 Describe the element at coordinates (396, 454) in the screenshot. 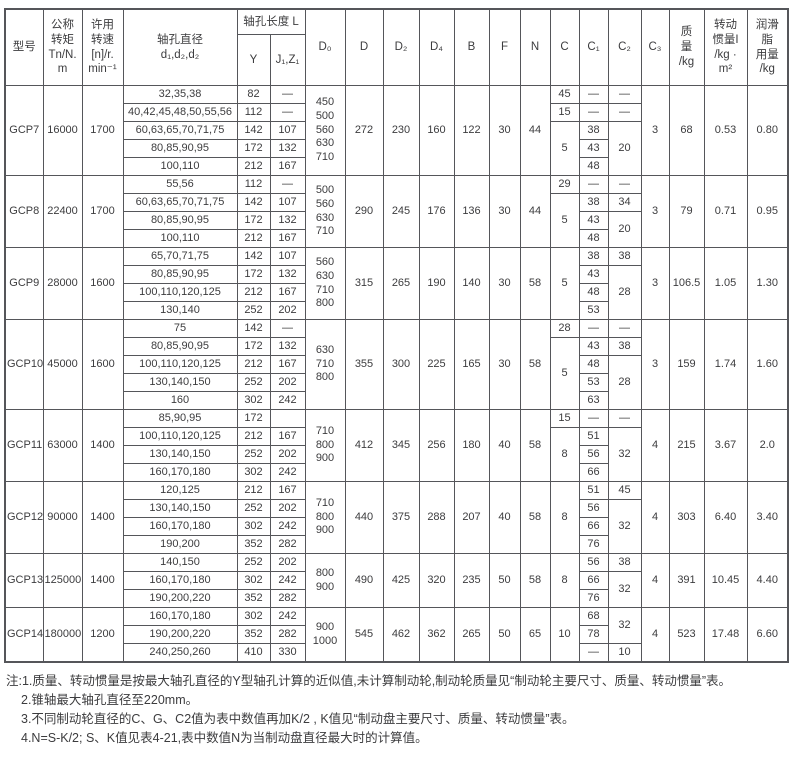

I see `table-row: 100,110,120,125 212 167 8 51 32` at that location.